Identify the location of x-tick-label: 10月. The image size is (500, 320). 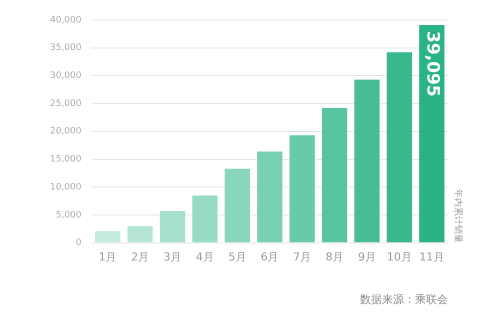
(399, 257).